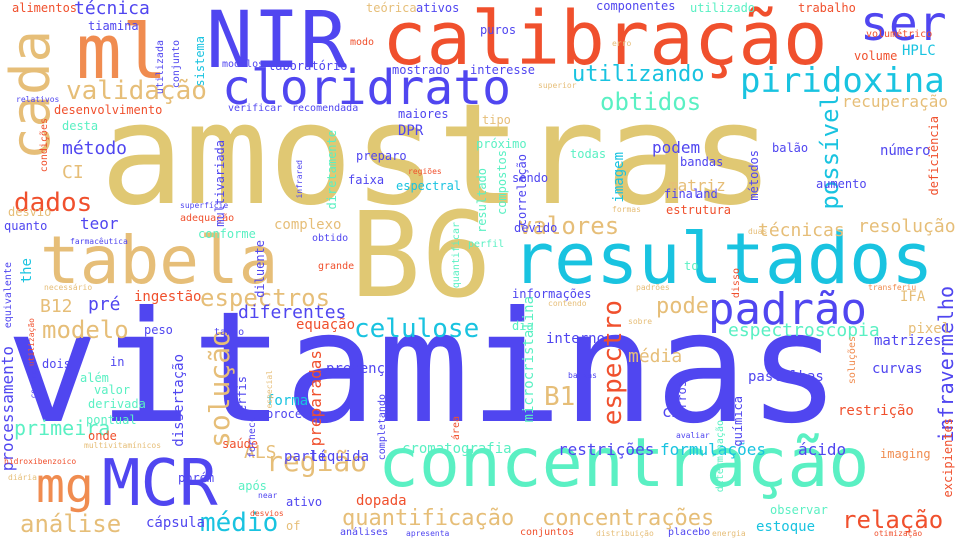 This screenshot has height=540, width=960. What do you see at coordinates (428, 518) in the screenshot?
I see `word: quantificação` at bounding box center [428, 518].